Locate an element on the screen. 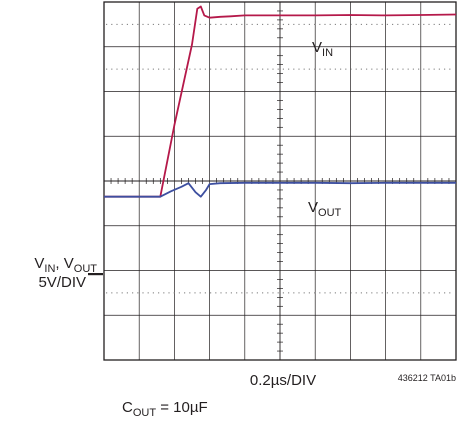 The width and height of the screenshot is (460, 422). vout-trace is located at coordinates (280, 189).